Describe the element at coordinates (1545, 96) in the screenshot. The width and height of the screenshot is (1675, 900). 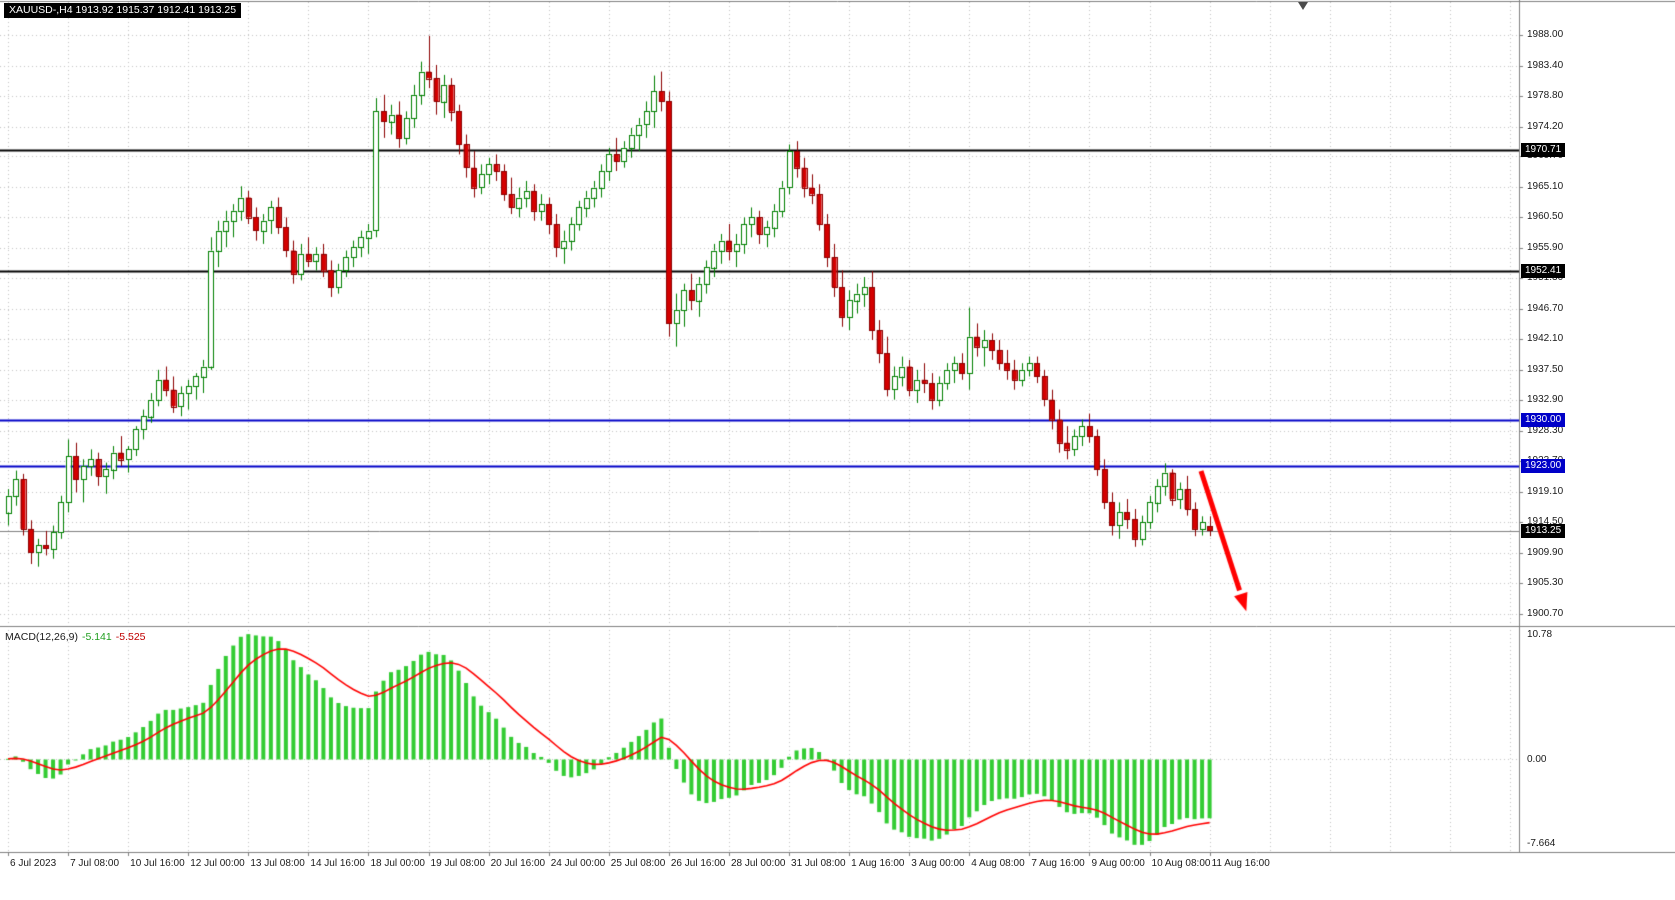
I see `price-tick-label: 1978.80` at that location.